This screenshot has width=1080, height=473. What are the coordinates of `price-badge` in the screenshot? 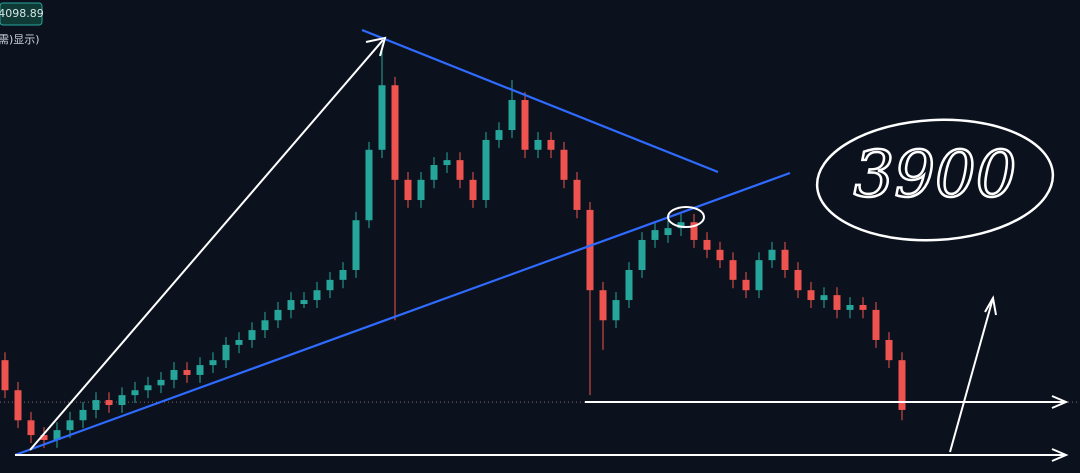 It's located at (21, 14).